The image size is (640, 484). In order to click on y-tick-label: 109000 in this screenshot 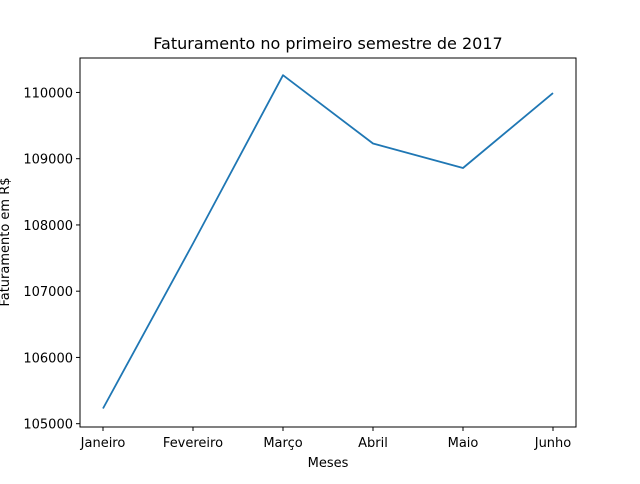, I will do `click(48, 160)`.